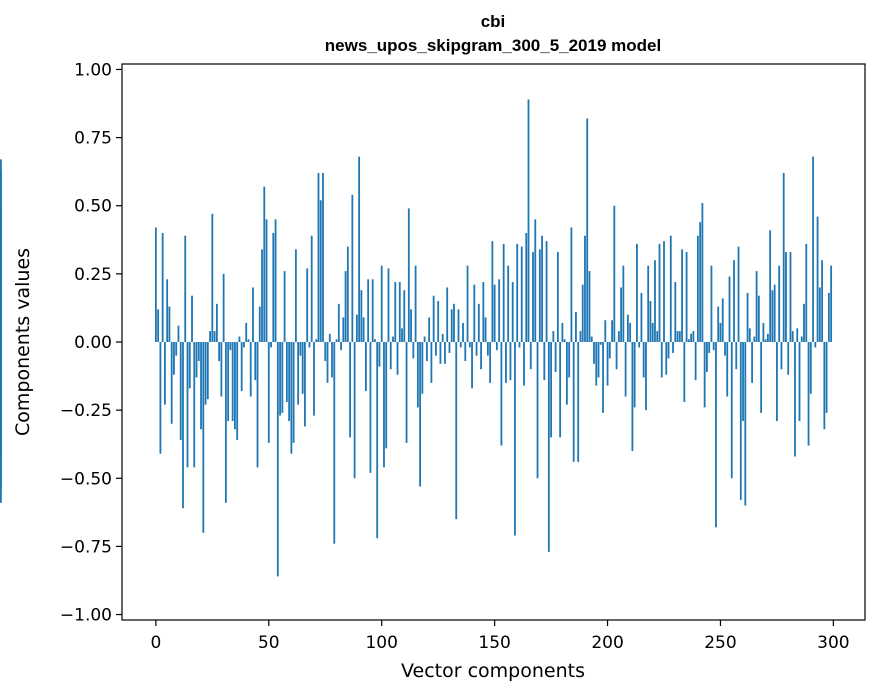 Image resolution: width=880 pixels, height=696 pixels. What do you see at coordinates (86, 616) in the screenshot?
I see `y-tick-label-0: −1.00` at bounding box center [86, 616].